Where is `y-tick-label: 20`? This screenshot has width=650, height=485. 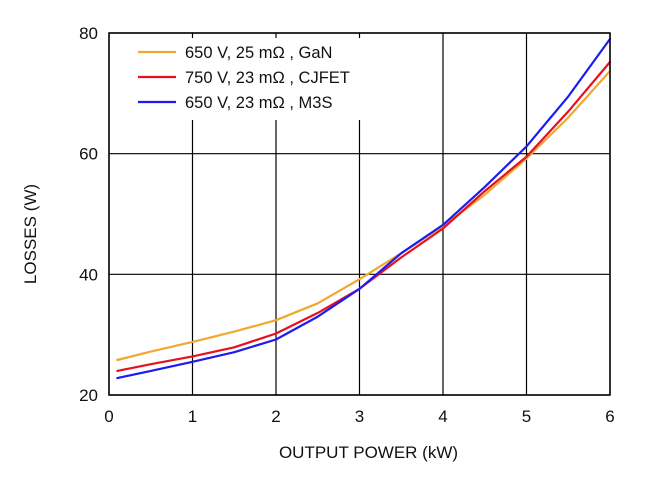 y-tick-label: 20 is located at coordinates (88, 395).